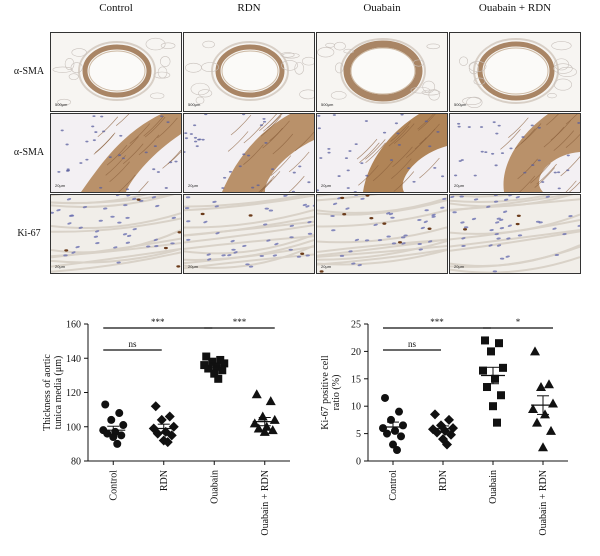  I want to click on micrograph-ouabain-rdn-row2: 20μm, so click(515, 153).